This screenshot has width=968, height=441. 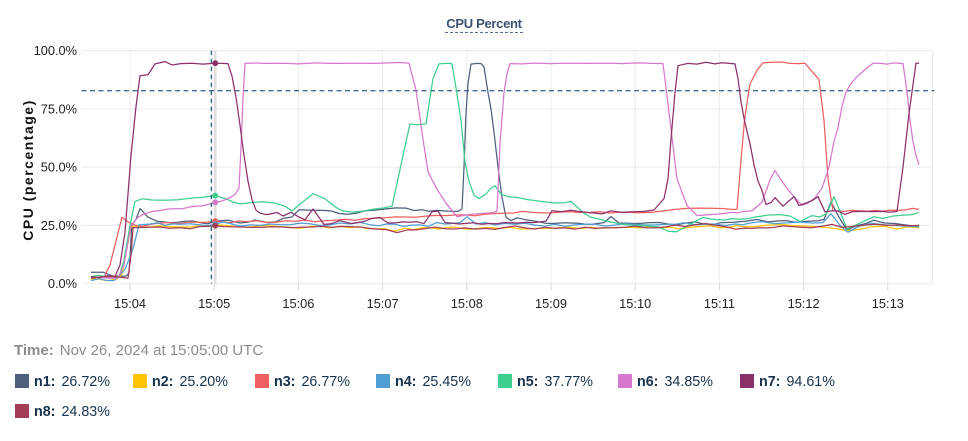 What do you see at coordinates (804, 303) in the screenshot?
I see `svg-text: 15:12` at bounding box center [804, 303].